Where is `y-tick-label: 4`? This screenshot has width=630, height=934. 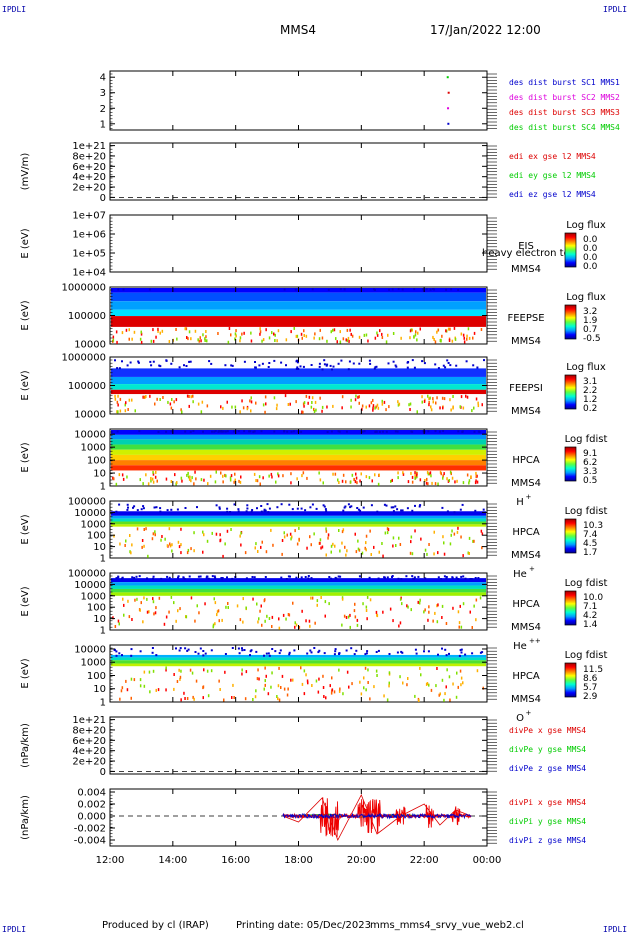
y-tick-label: 4 is located at coordinates (103, 78).